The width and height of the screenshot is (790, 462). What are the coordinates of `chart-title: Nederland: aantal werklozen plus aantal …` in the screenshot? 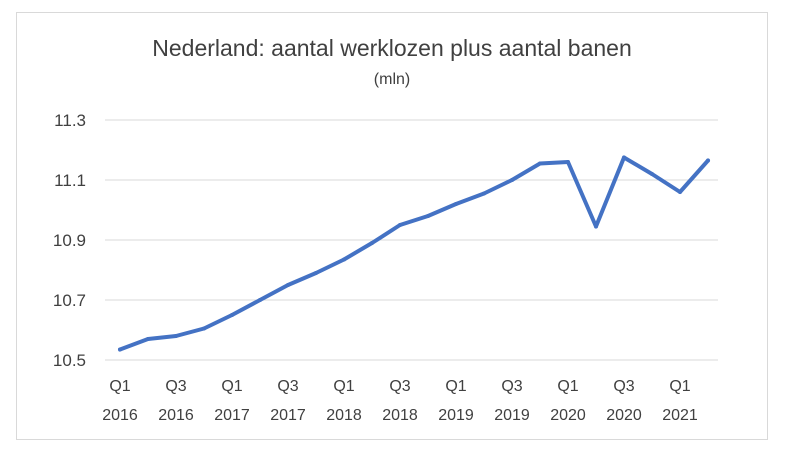 It's located at (392, 48).